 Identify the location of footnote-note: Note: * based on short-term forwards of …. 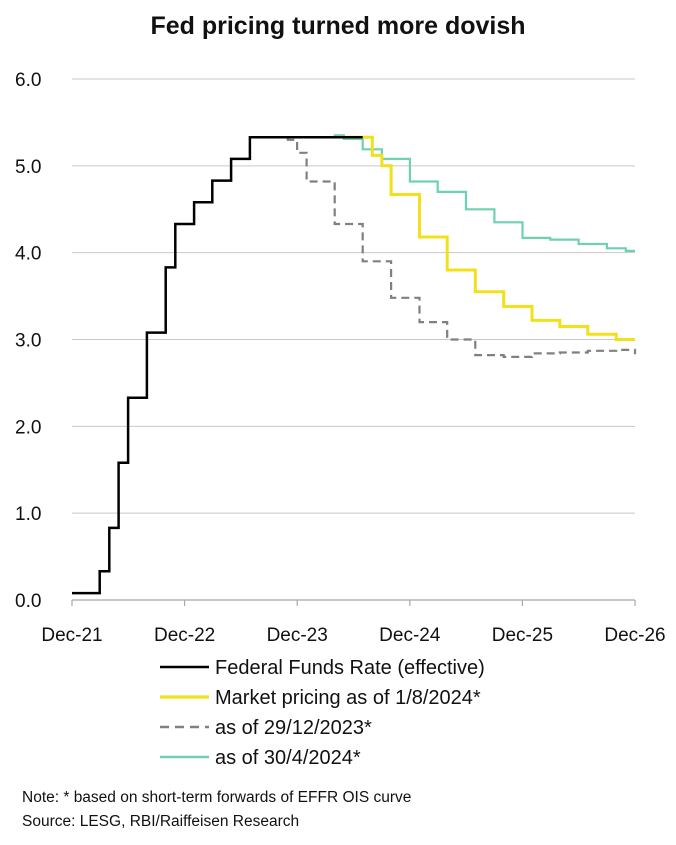
(217, 797).